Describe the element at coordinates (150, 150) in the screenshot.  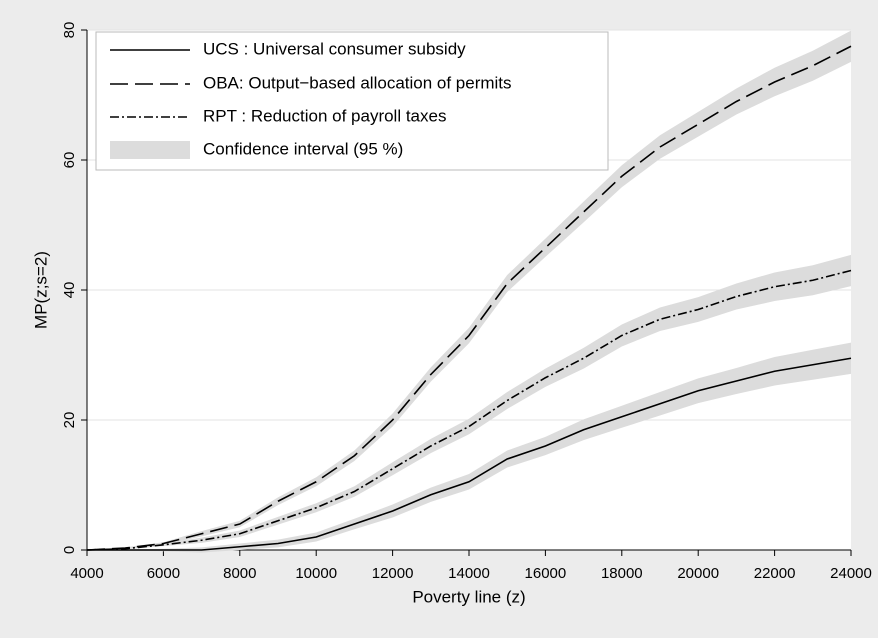
I see `legend-swatch` at that location.